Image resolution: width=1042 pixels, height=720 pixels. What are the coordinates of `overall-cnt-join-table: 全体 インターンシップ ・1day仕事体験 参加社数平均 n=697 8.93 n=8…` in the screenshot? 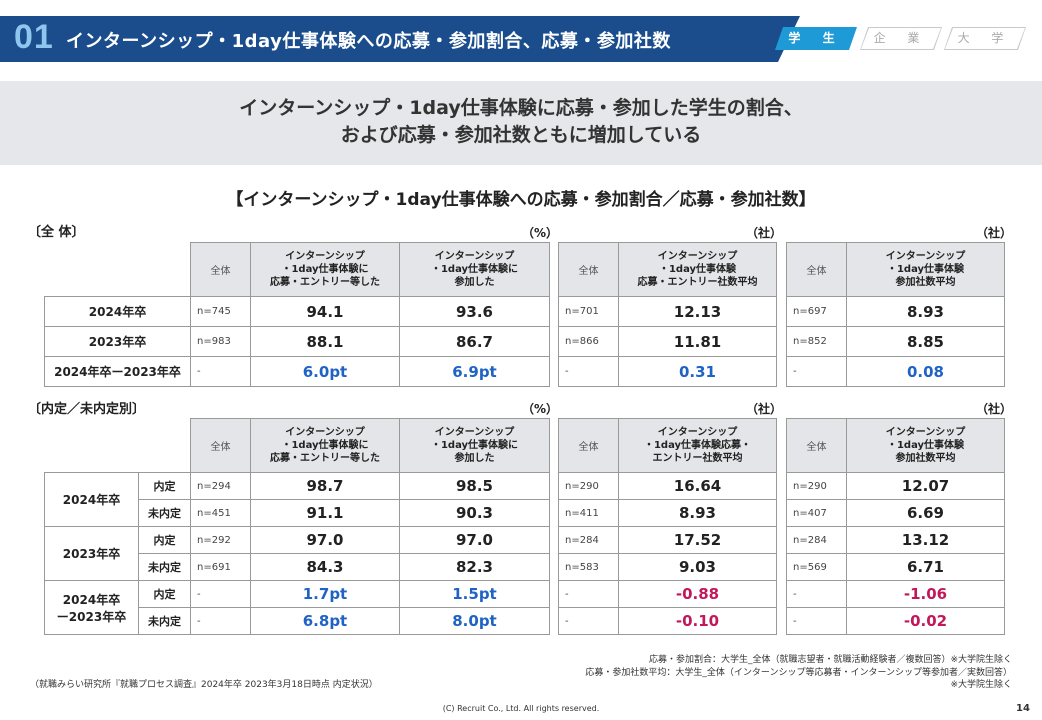 It's located at (895, 314).